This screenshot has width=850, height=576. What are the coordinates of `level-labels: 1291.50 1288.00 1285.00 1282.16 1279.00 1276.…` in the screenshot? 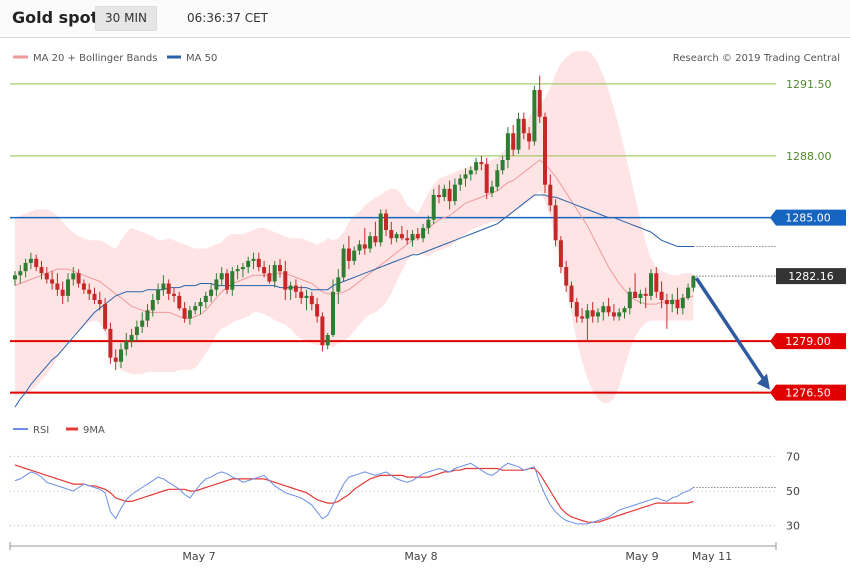 It's located at (808, 239).